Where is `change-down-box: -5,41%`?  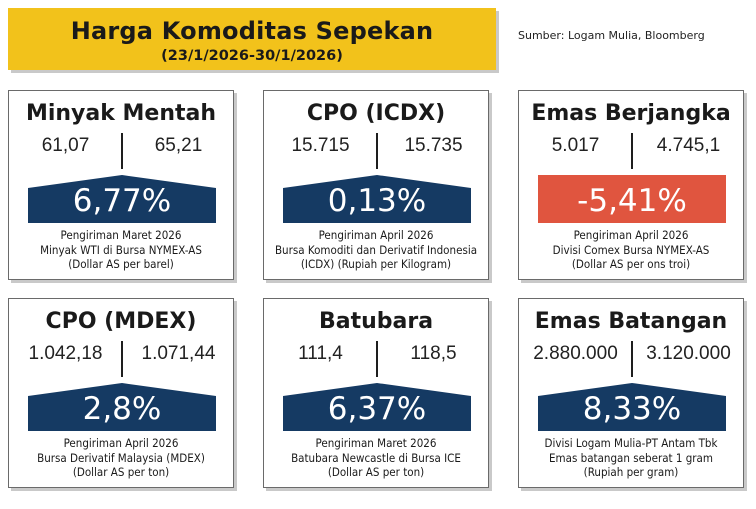
change-down-box: -5,41% is located at coordinates (632, 199).